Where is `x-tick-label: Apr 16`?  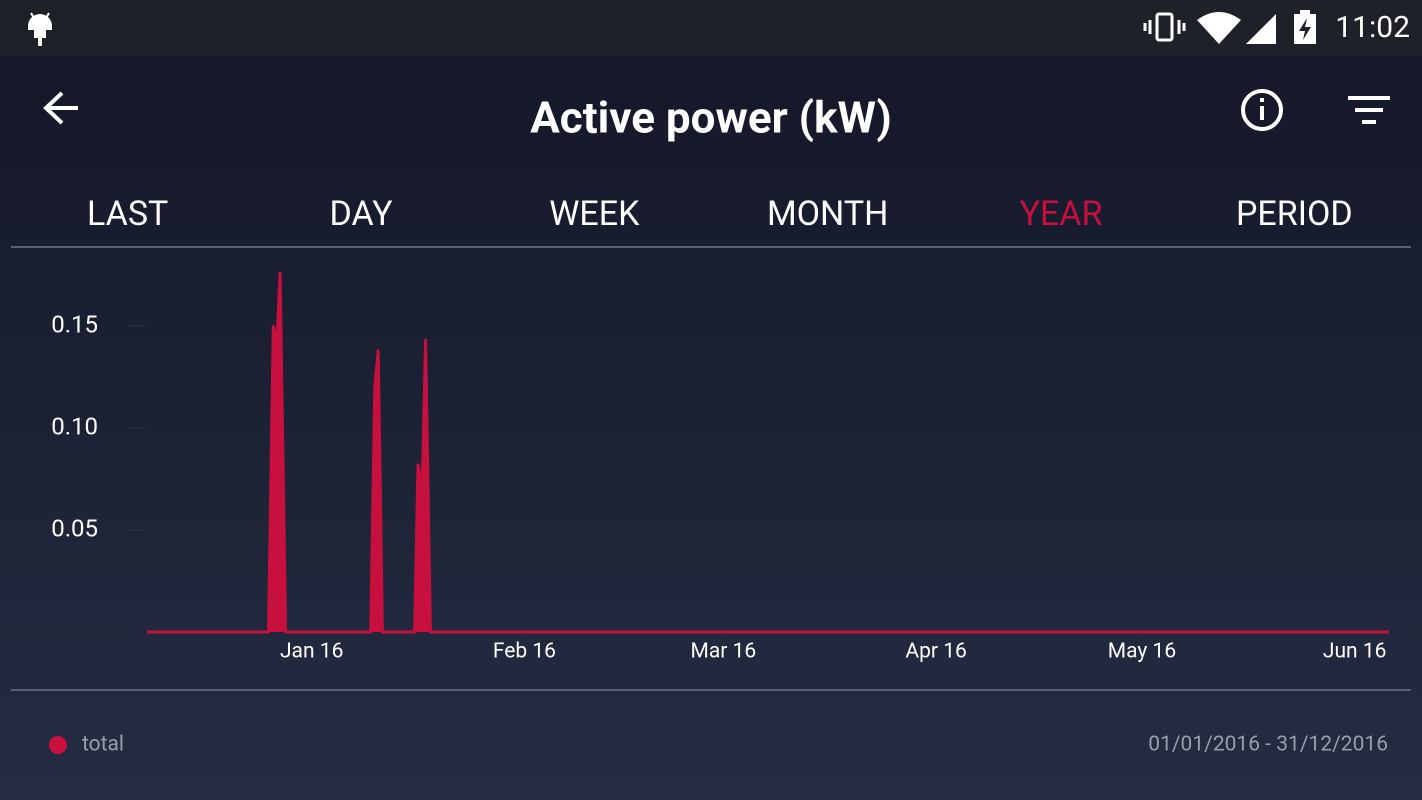
x-tick-label: Apr 16 is located at coordinates (935, 652).